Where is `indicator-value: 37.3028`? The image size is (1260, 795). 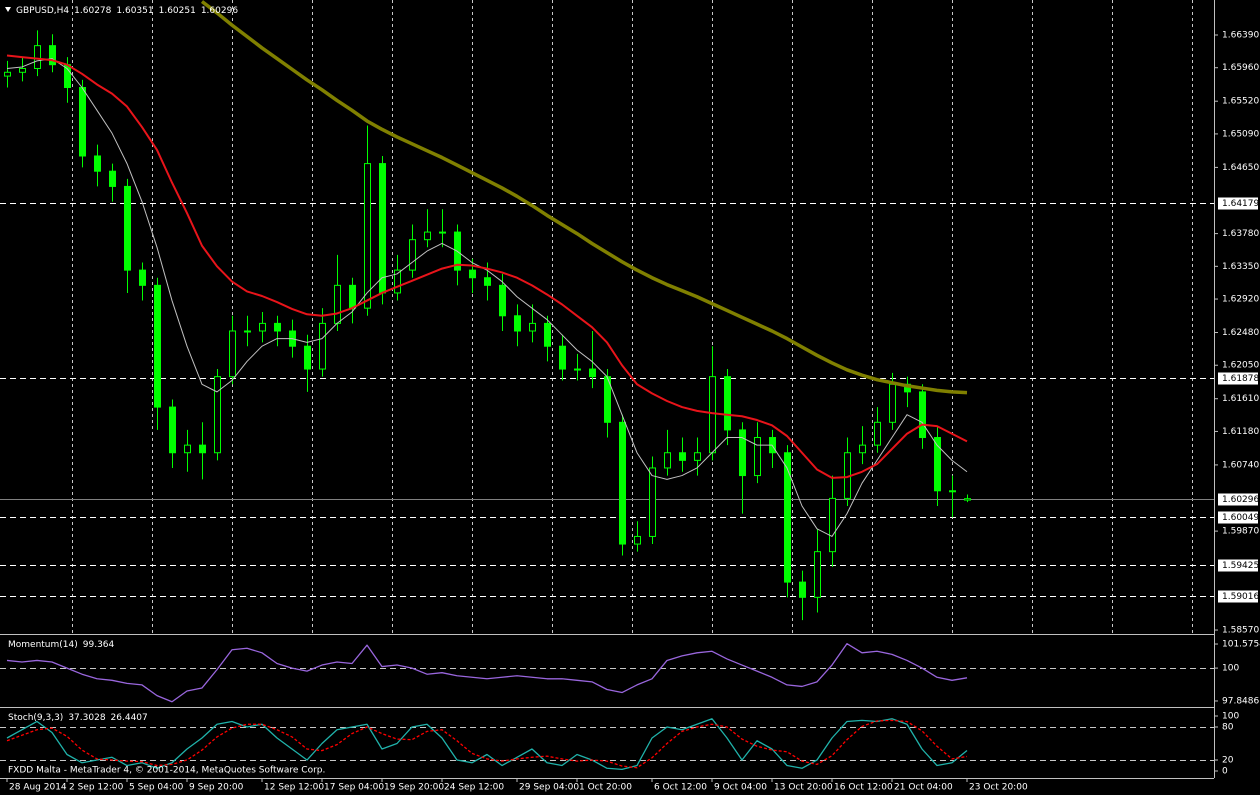 indicator-value: 37.3028 is located at coordinates (86, 718).